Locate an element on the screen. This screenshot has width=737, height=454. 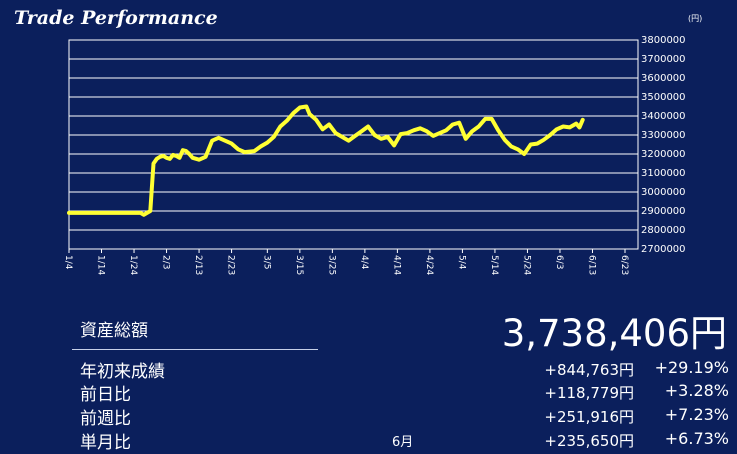
divider is located at coordinates (195, 349).